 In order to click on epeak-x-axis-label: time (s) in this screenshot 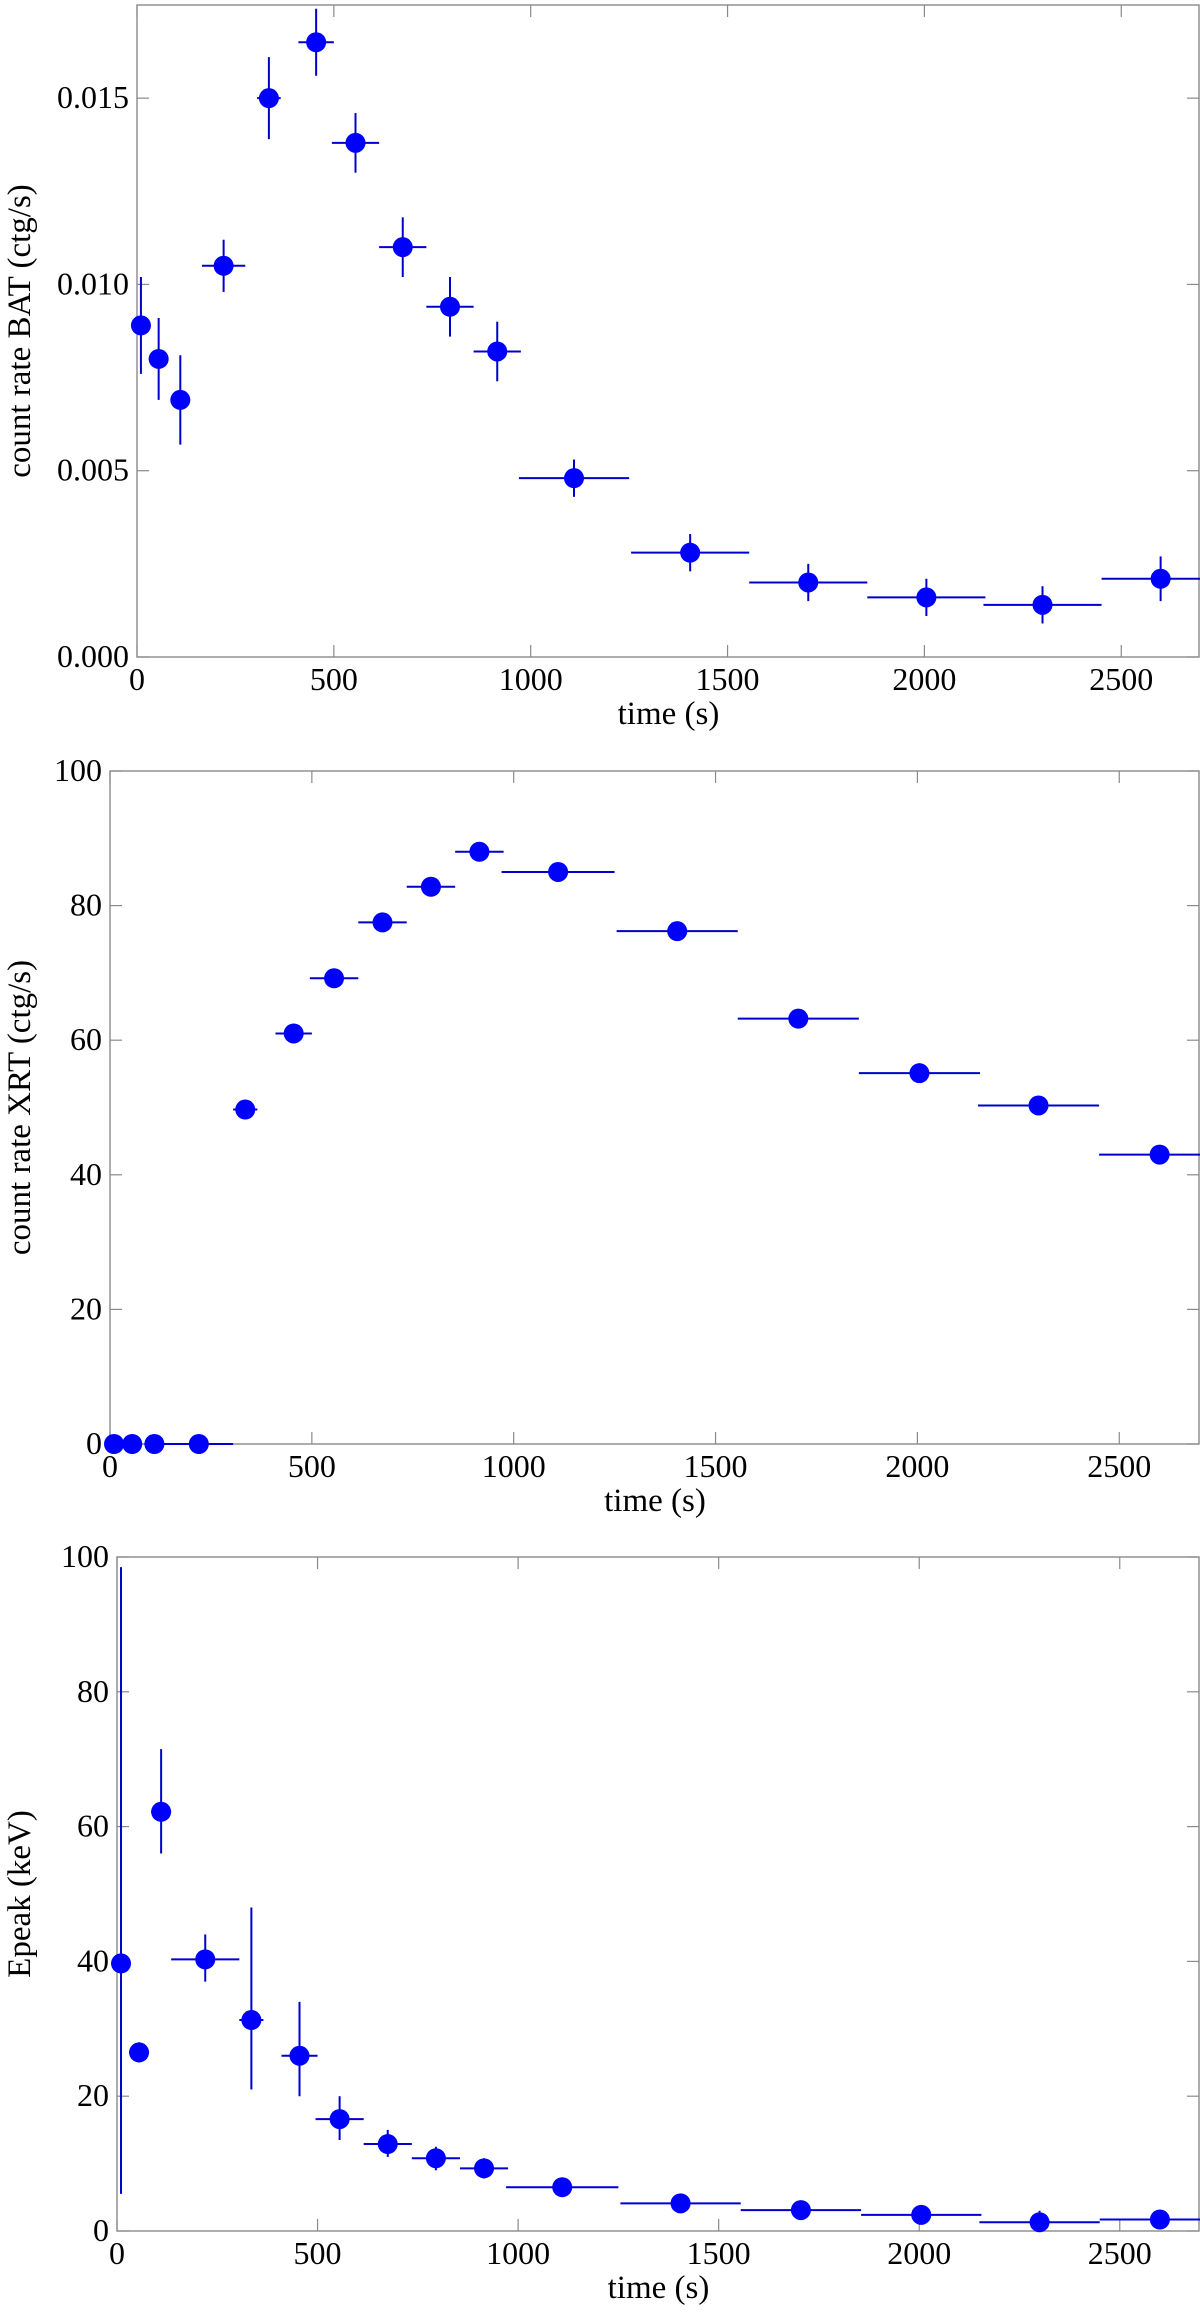, I will do `click(659, 2288)`.